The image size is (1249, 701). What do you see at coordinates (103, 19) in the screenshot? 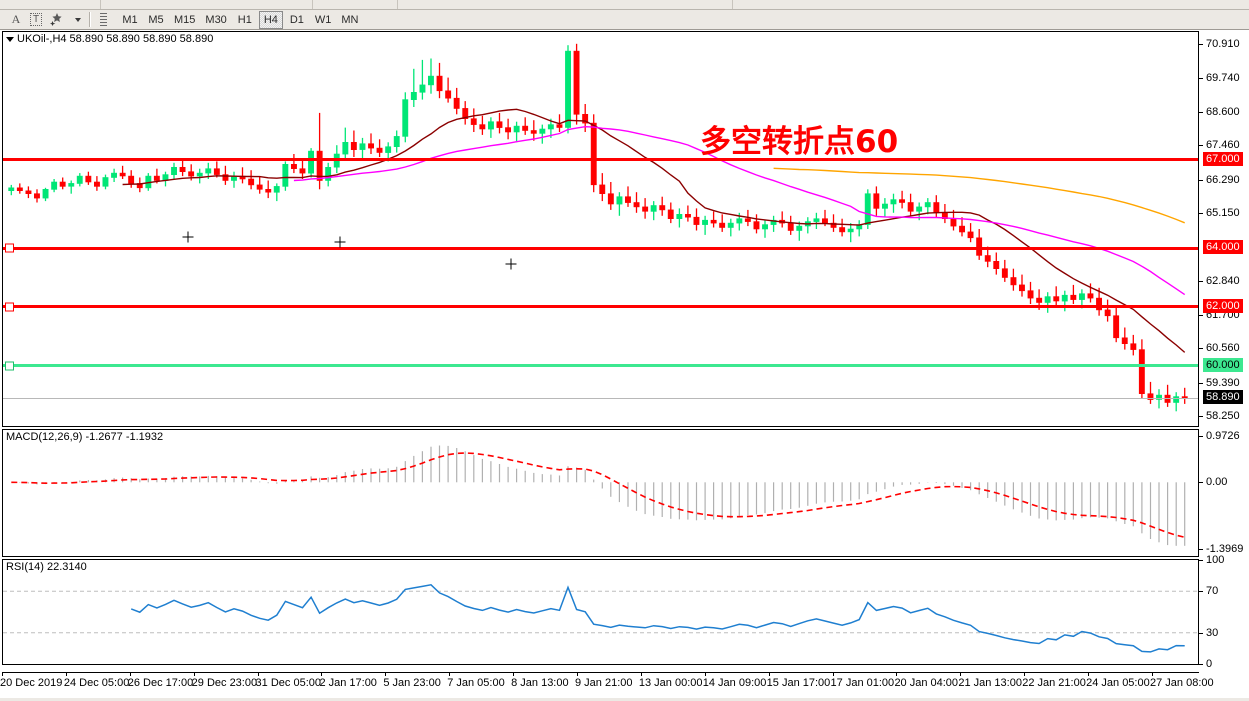
I see `period-separator-button` at bounding box center [103, 19].